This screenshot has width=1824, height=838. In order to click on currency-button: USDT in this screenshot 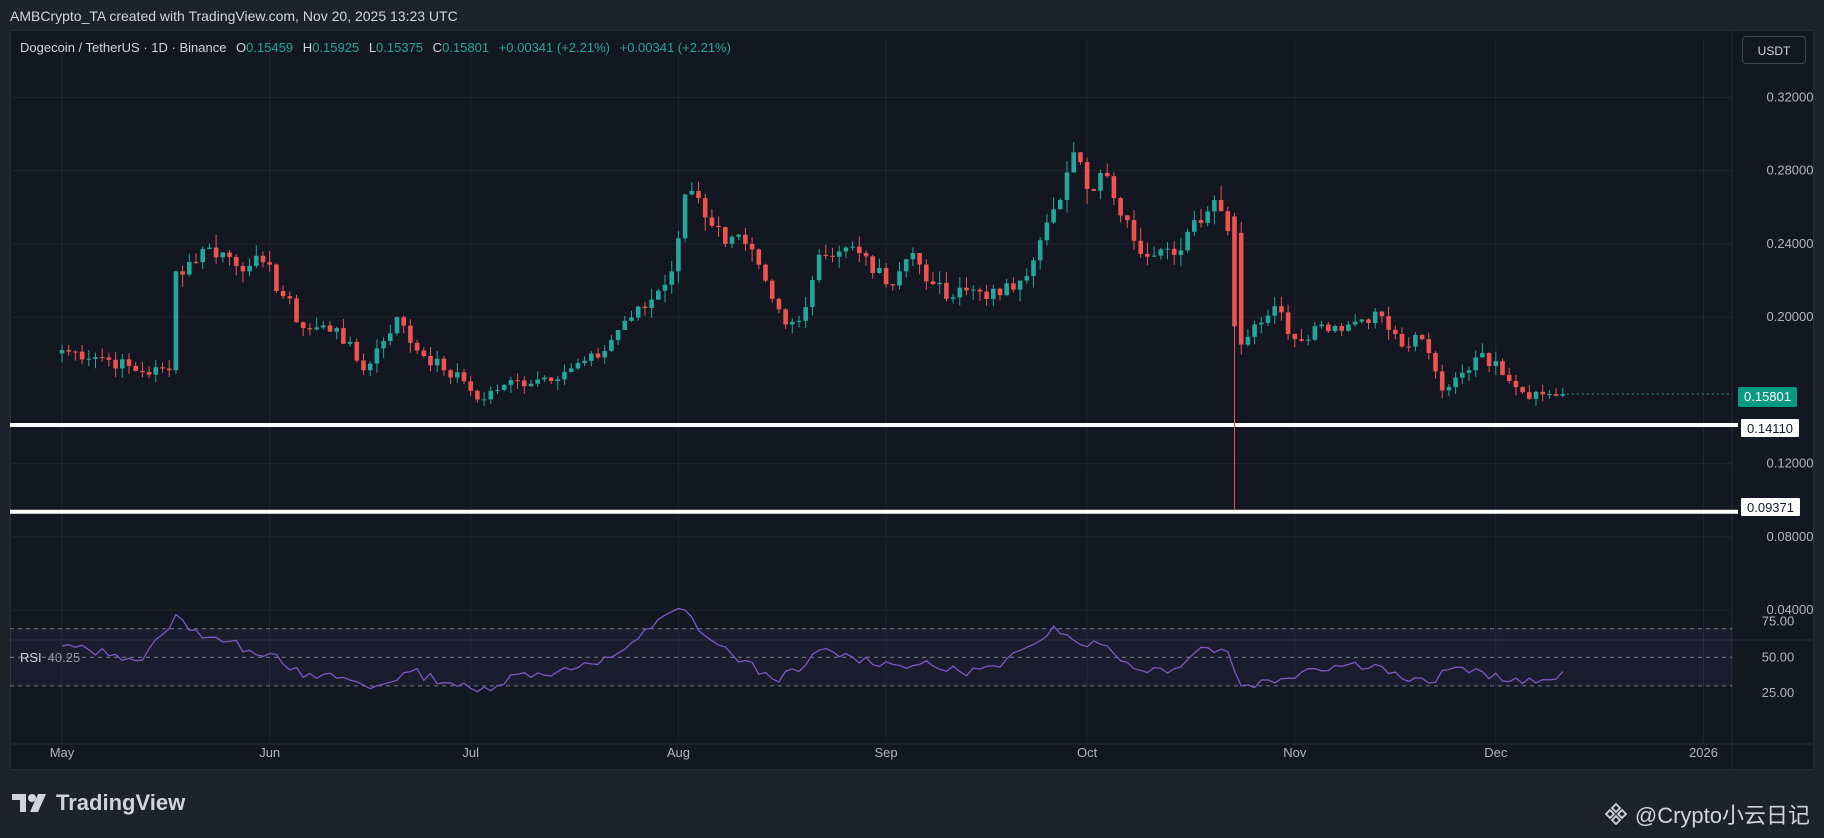, I will do `click(1774, 50)`.